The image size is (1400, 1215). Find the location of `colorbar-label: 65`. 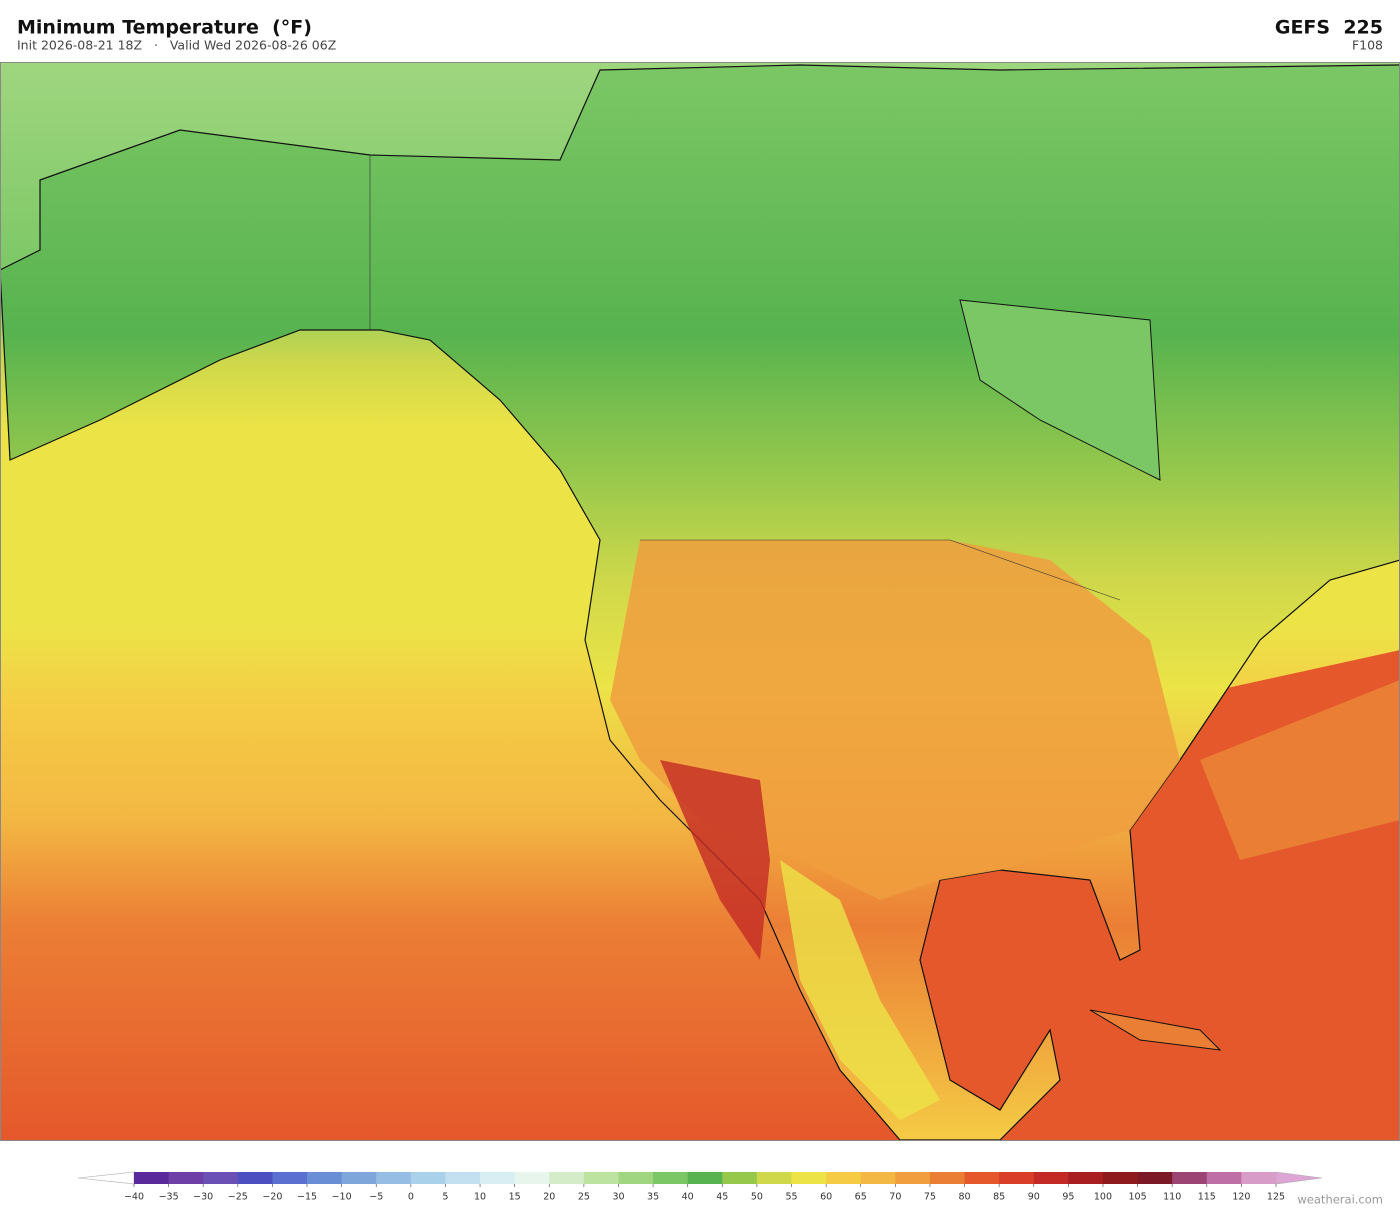

colorbar-label: 65 is located at coordinates (861, 1197).